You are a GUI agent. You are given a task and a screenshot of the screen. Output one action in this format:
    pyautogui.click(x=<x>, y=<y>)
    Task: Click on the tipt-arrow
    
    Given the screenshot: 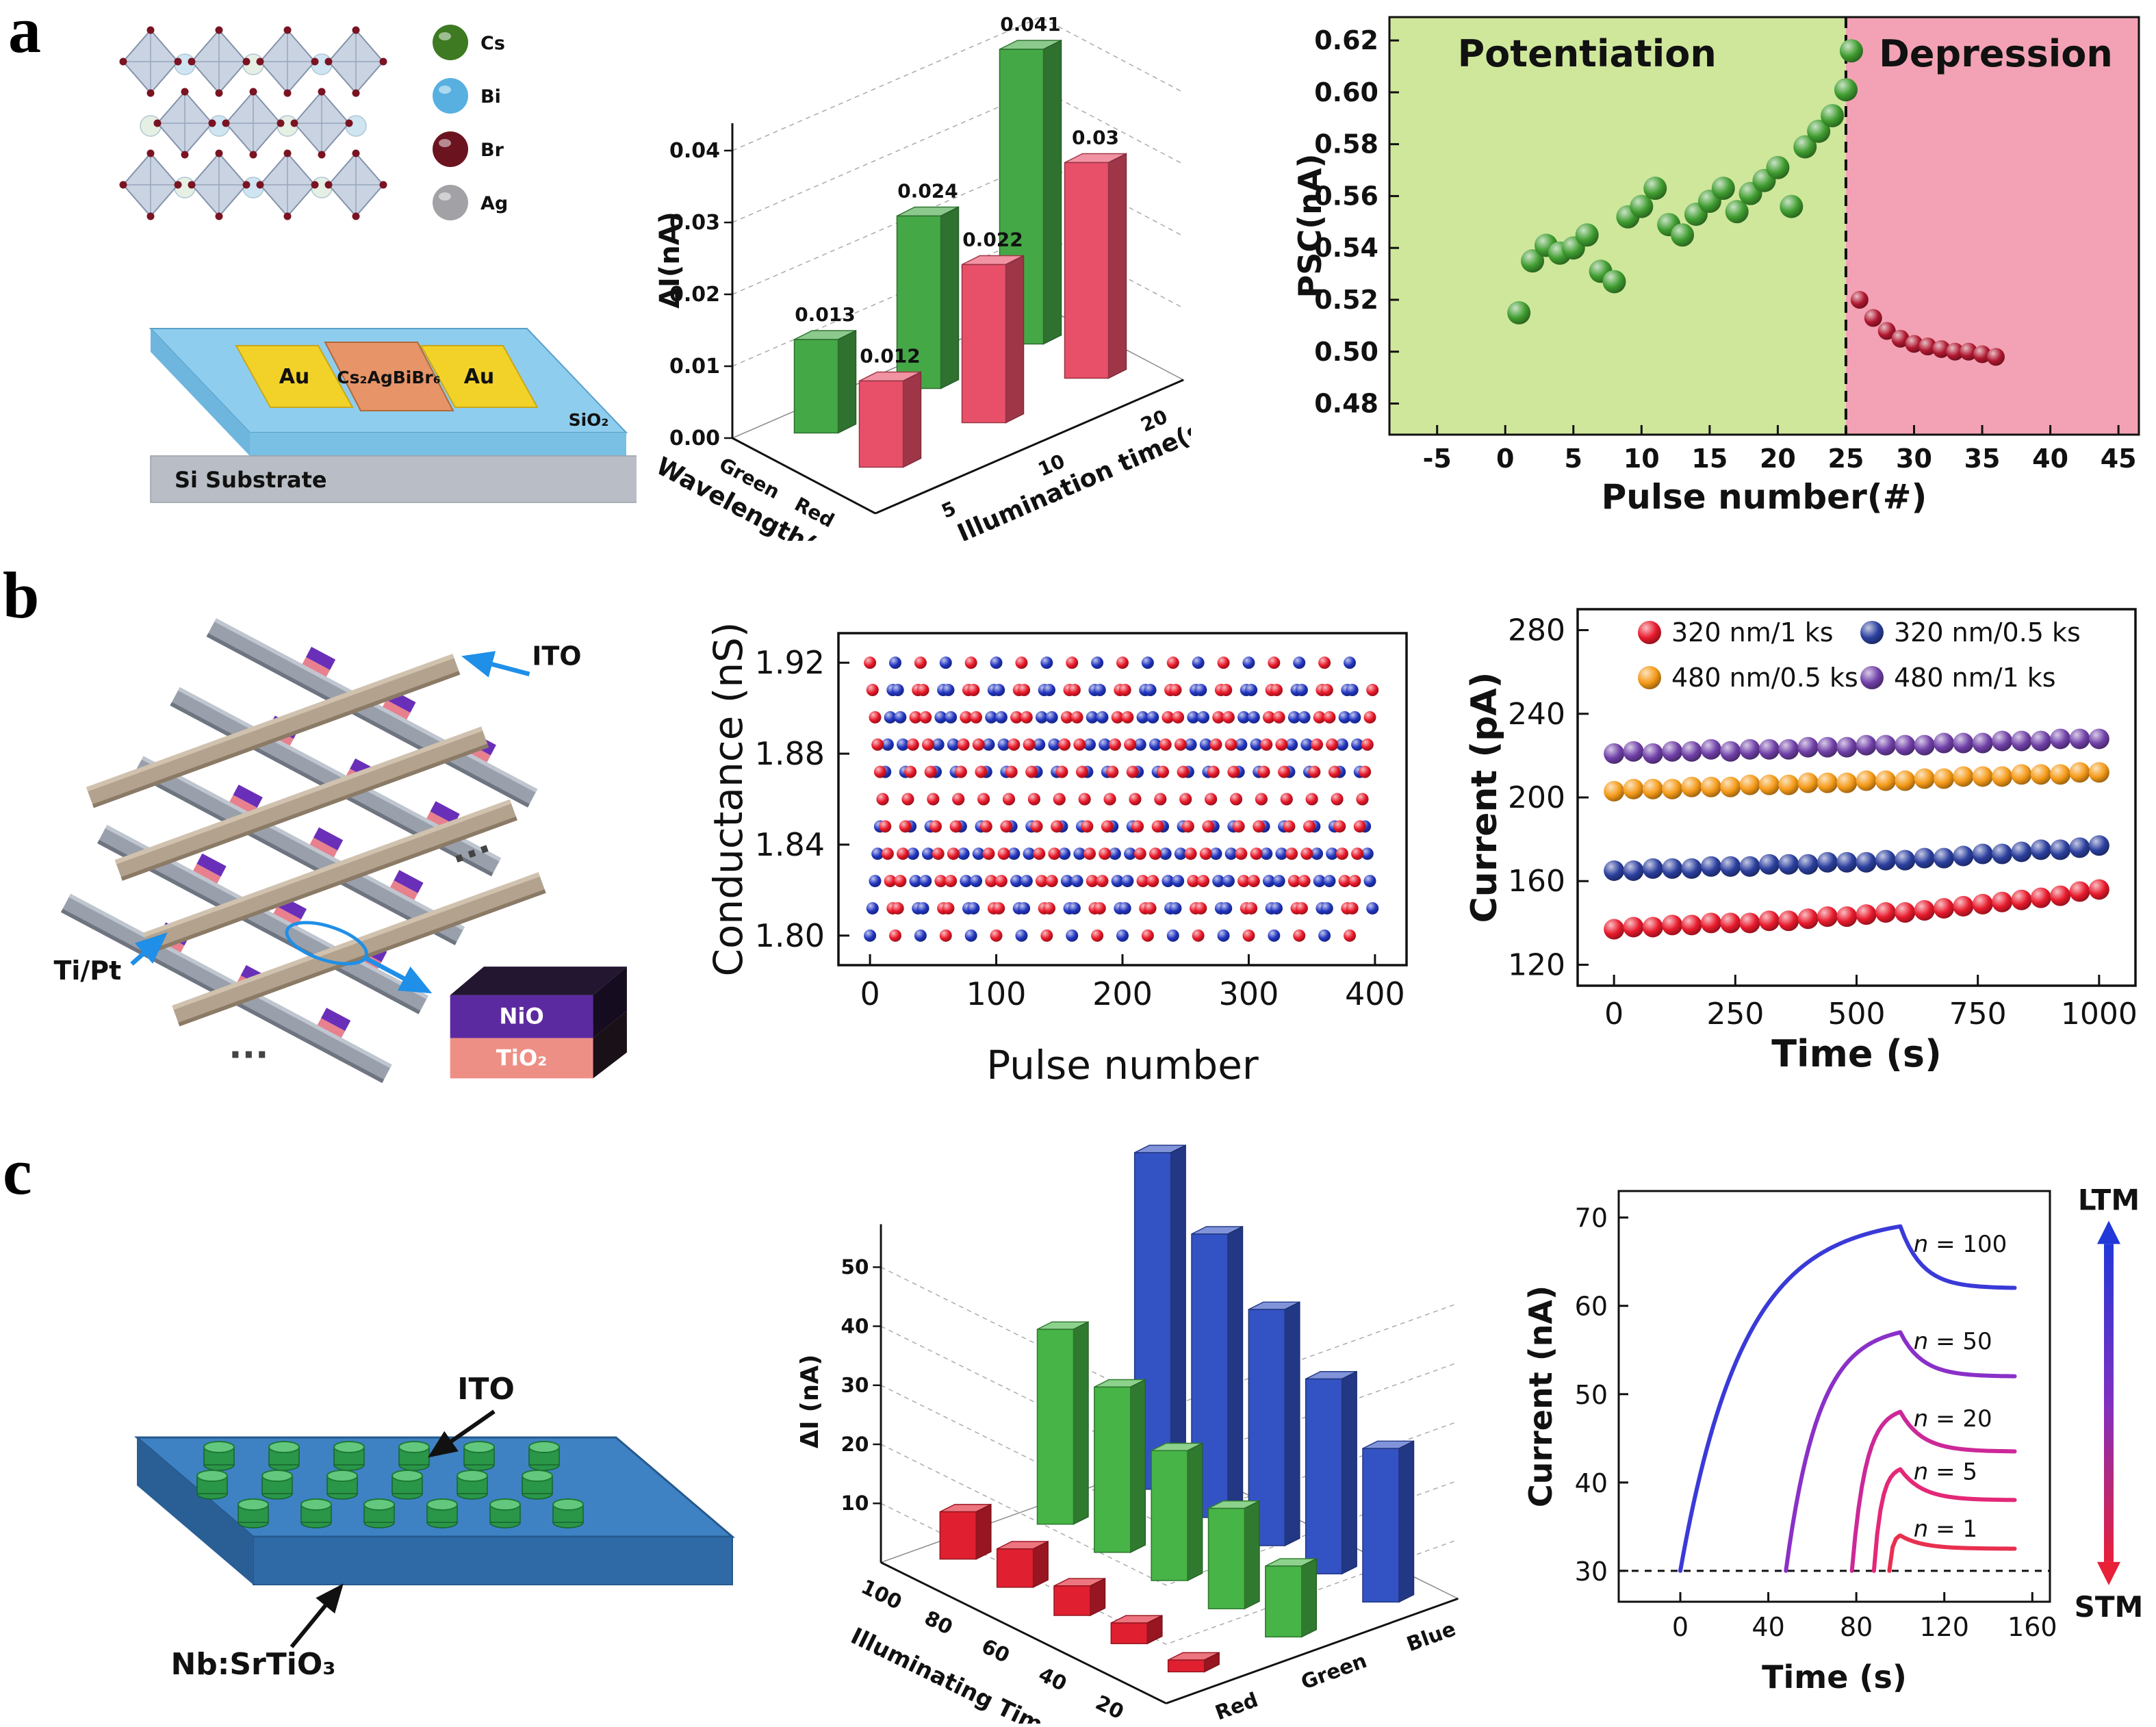 What is the action you would take?
    pyautogui.click(x=149, y=949)
    